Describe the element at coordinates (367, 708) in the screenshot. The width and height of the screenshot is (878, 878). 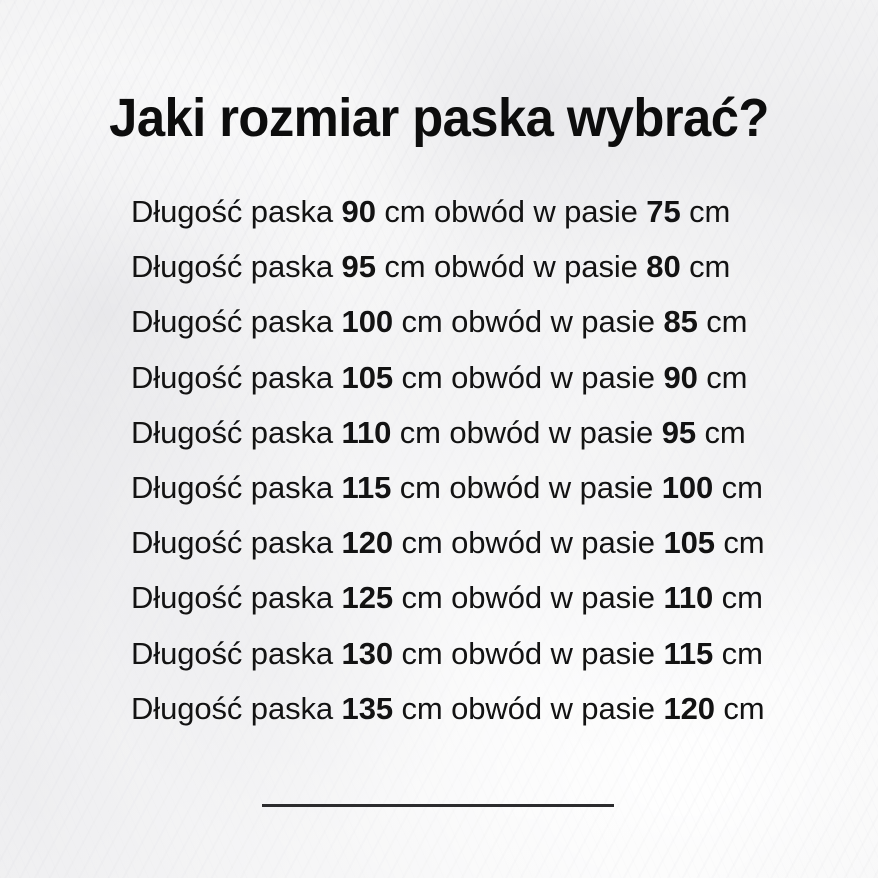
I see `belt-length-value: 135` at that location.